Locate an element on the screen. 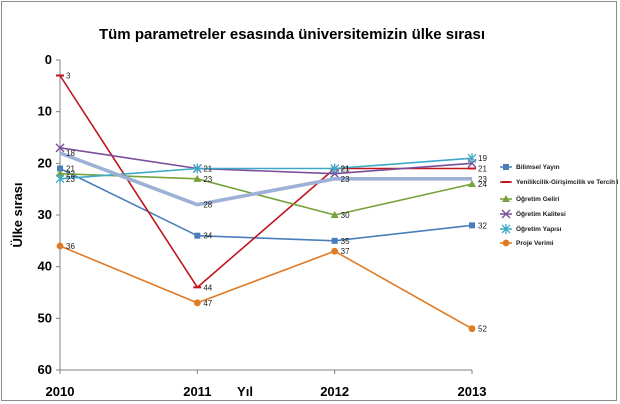 The width and height of the screenshot is (620, 404). x-axis-title: Yıl is located at coordinates (245, 391).